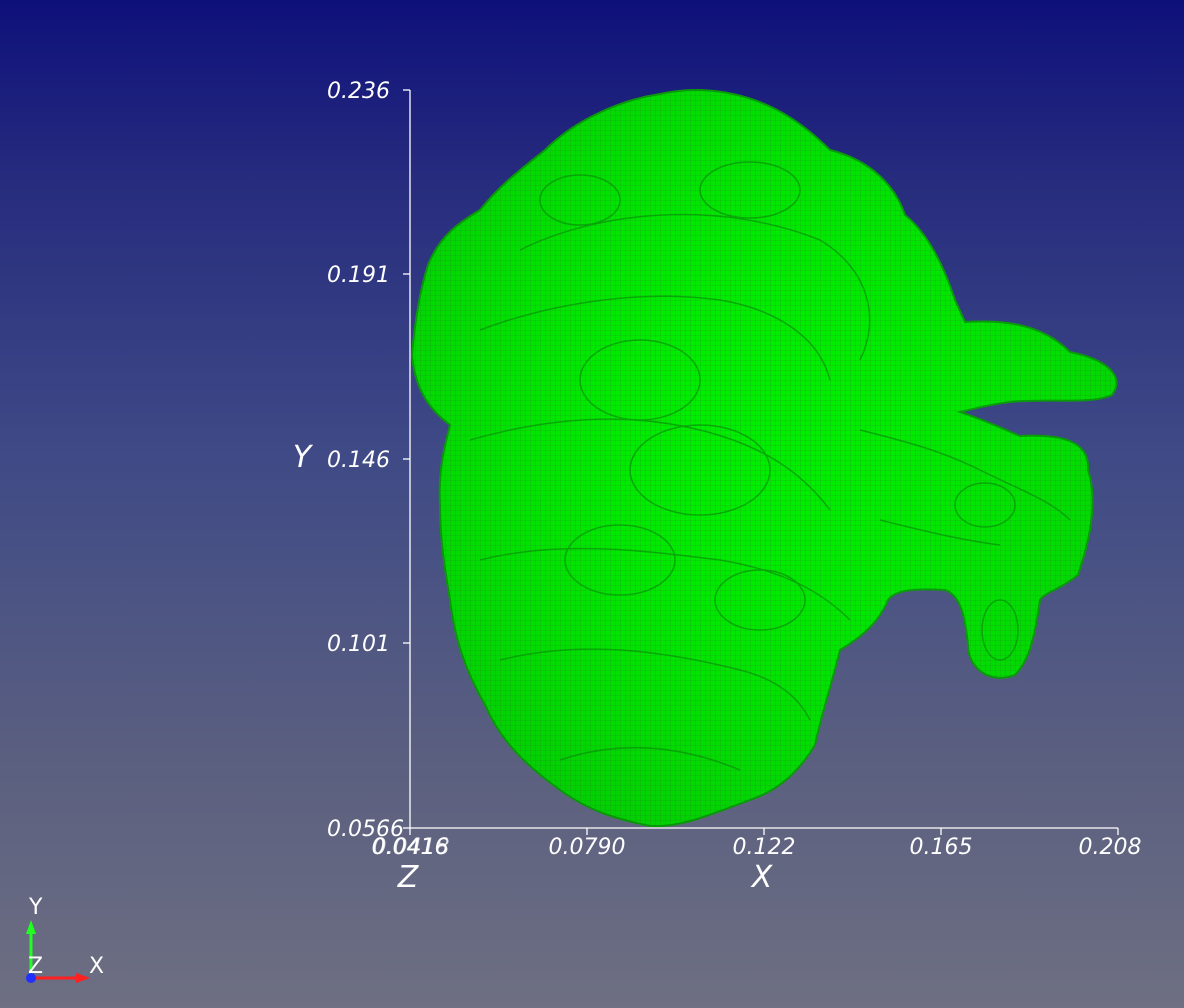  I want to click on y-tick-label: 0.101, so click(358, 644).